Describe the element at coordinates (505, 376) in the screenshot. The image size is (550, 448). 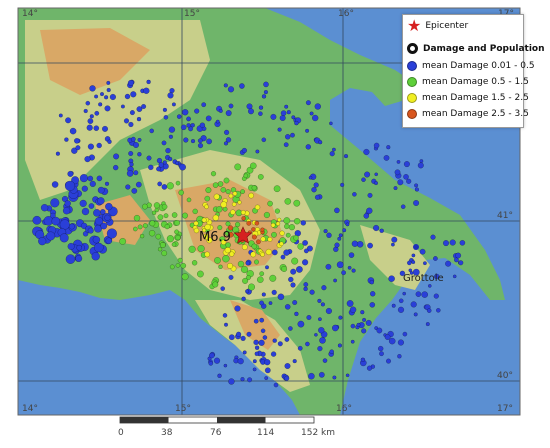
I see `lat-label: 40°` at that location.